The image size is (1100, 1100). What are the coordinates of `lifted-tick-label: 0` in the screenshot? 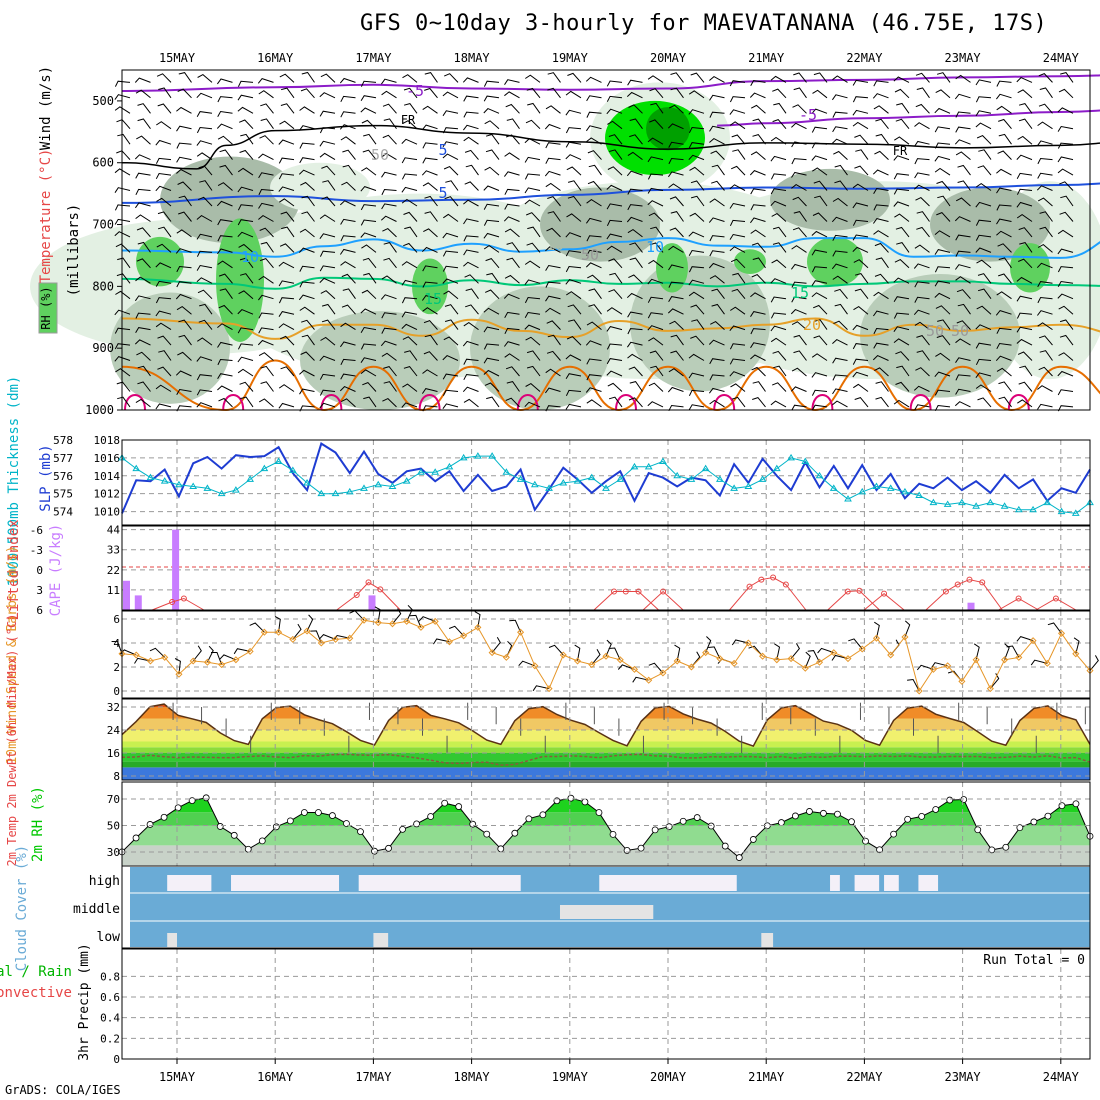 It's located at (39, 570).